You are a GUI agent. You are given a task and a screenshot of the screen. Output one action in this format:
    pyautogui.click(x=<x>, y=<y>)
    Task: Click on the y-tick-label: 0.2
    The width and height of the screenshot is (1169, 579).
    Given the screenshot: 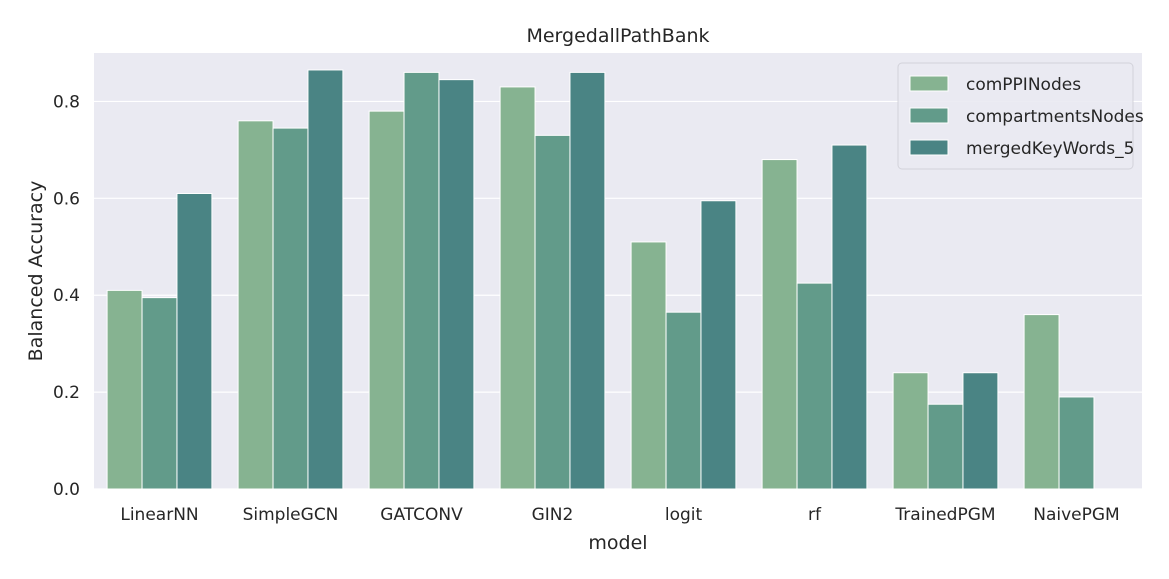 What is the action you would take?
    pyautogui.click(x=66, y=393)
    